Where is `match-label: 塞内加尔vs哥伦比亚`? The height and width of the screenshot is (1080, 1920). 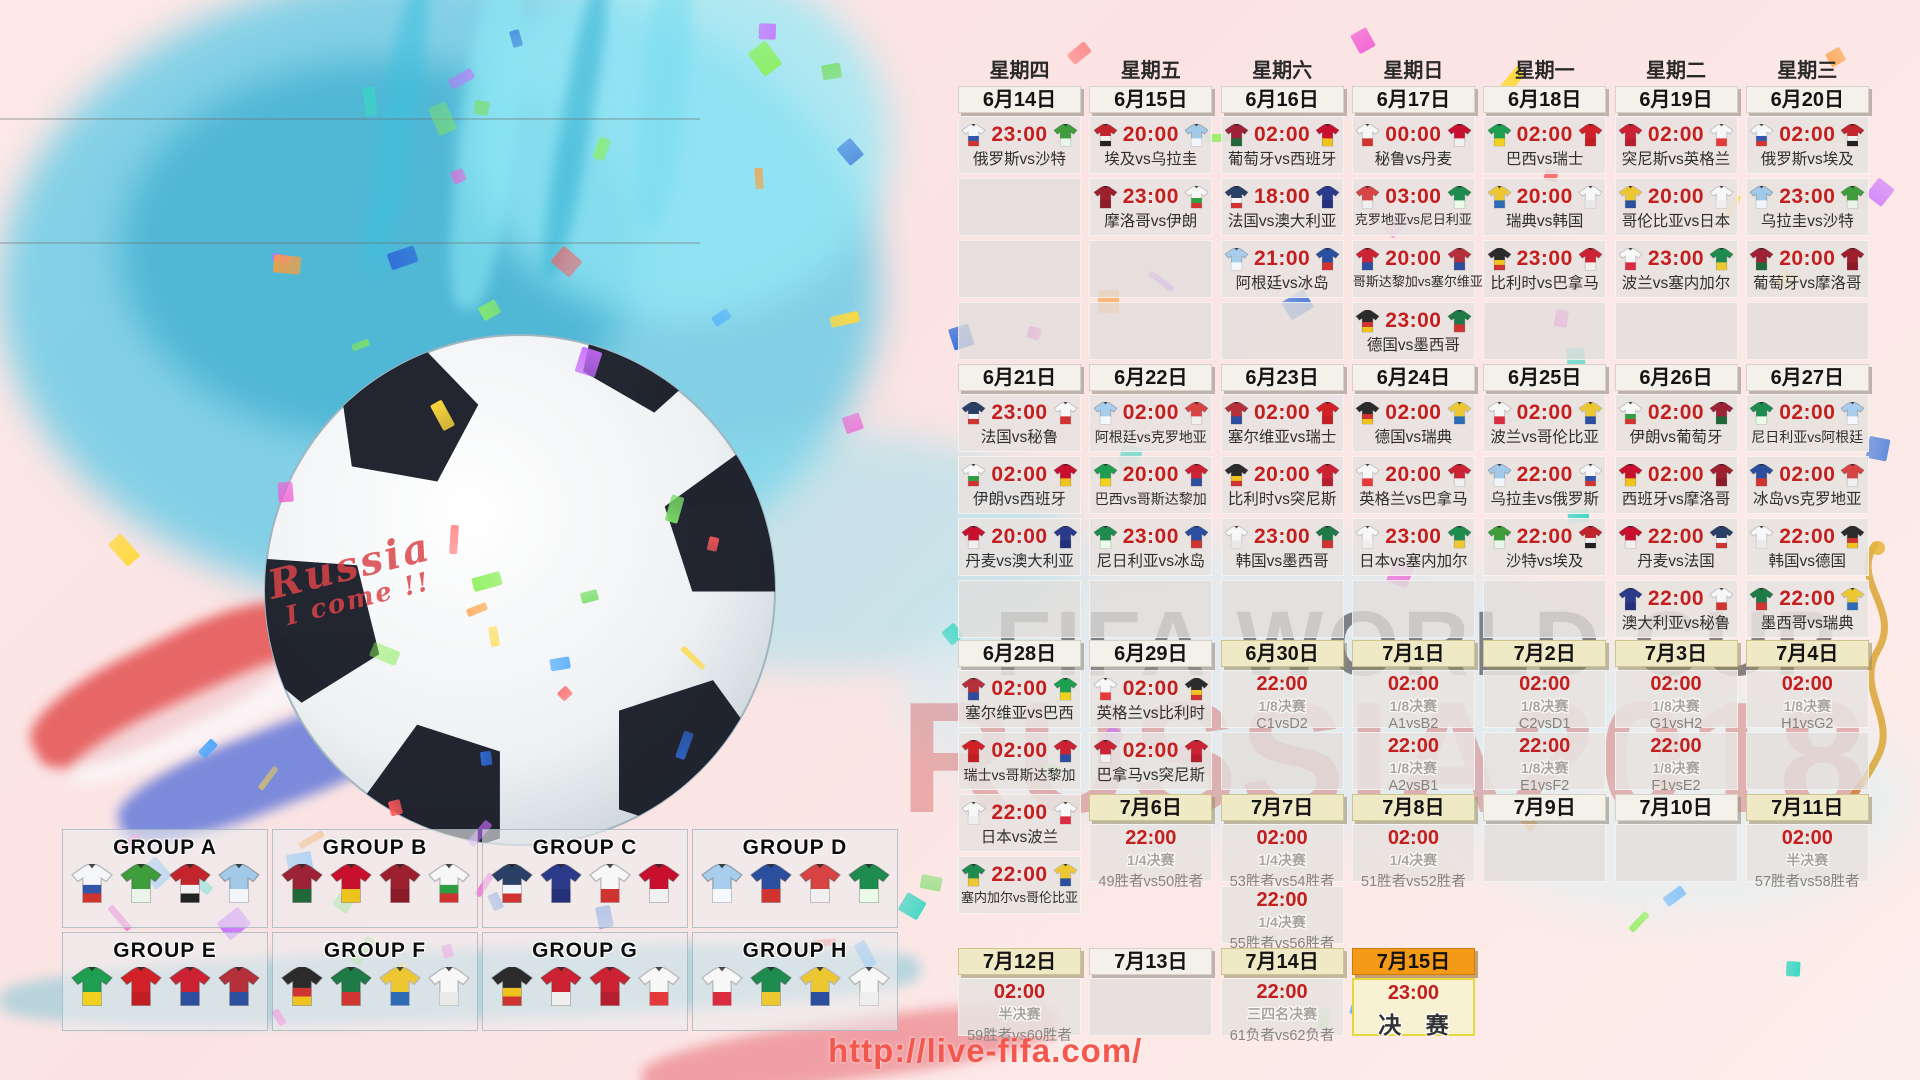 match-label: 塞内加尔vs哥伦比亚 is located at coordinates (1019, 897).